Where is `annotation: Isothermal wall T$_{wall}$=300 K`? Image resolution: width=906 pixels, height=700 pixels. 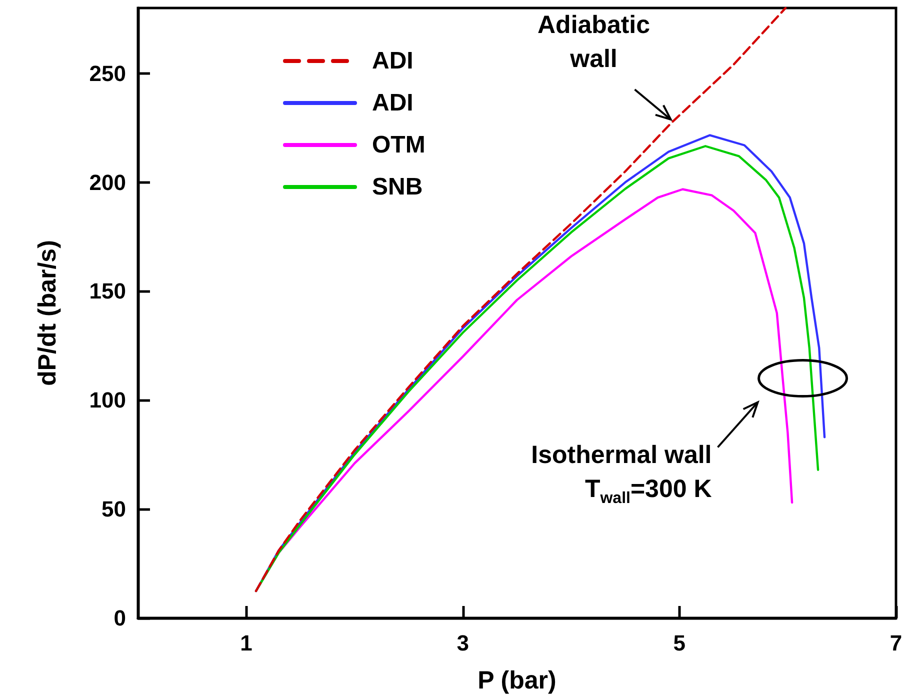 annotation: Isothermal wall T$_{wall}$=300 K is located at coordinates (621, 474).